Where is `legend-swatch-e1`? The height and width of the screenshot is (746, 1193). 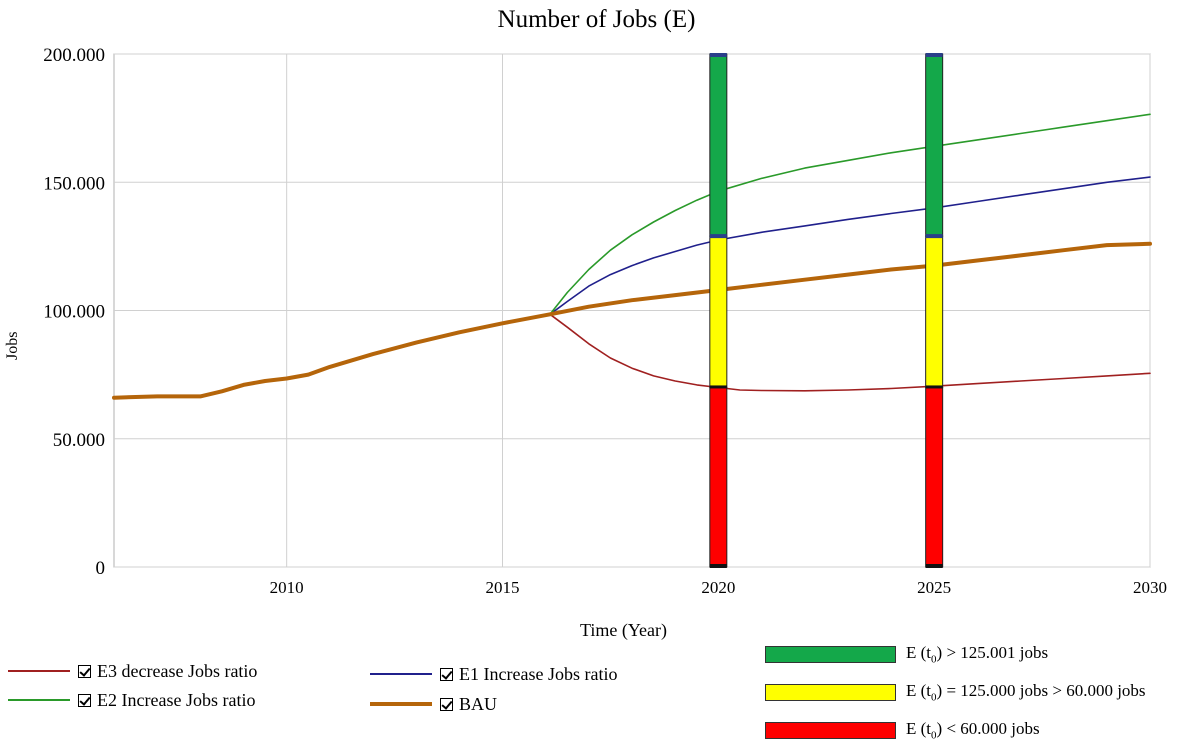 legend-swatch-e1 is located at coordinates (401, 674).